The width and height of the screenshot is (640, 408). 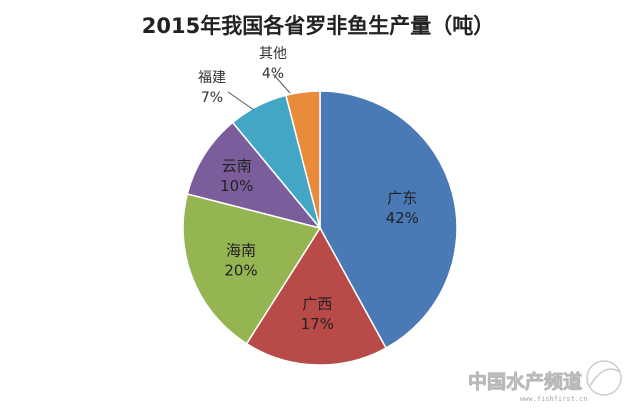 I want to click on slice-value-1: 17%, so click(x=317, y=324).